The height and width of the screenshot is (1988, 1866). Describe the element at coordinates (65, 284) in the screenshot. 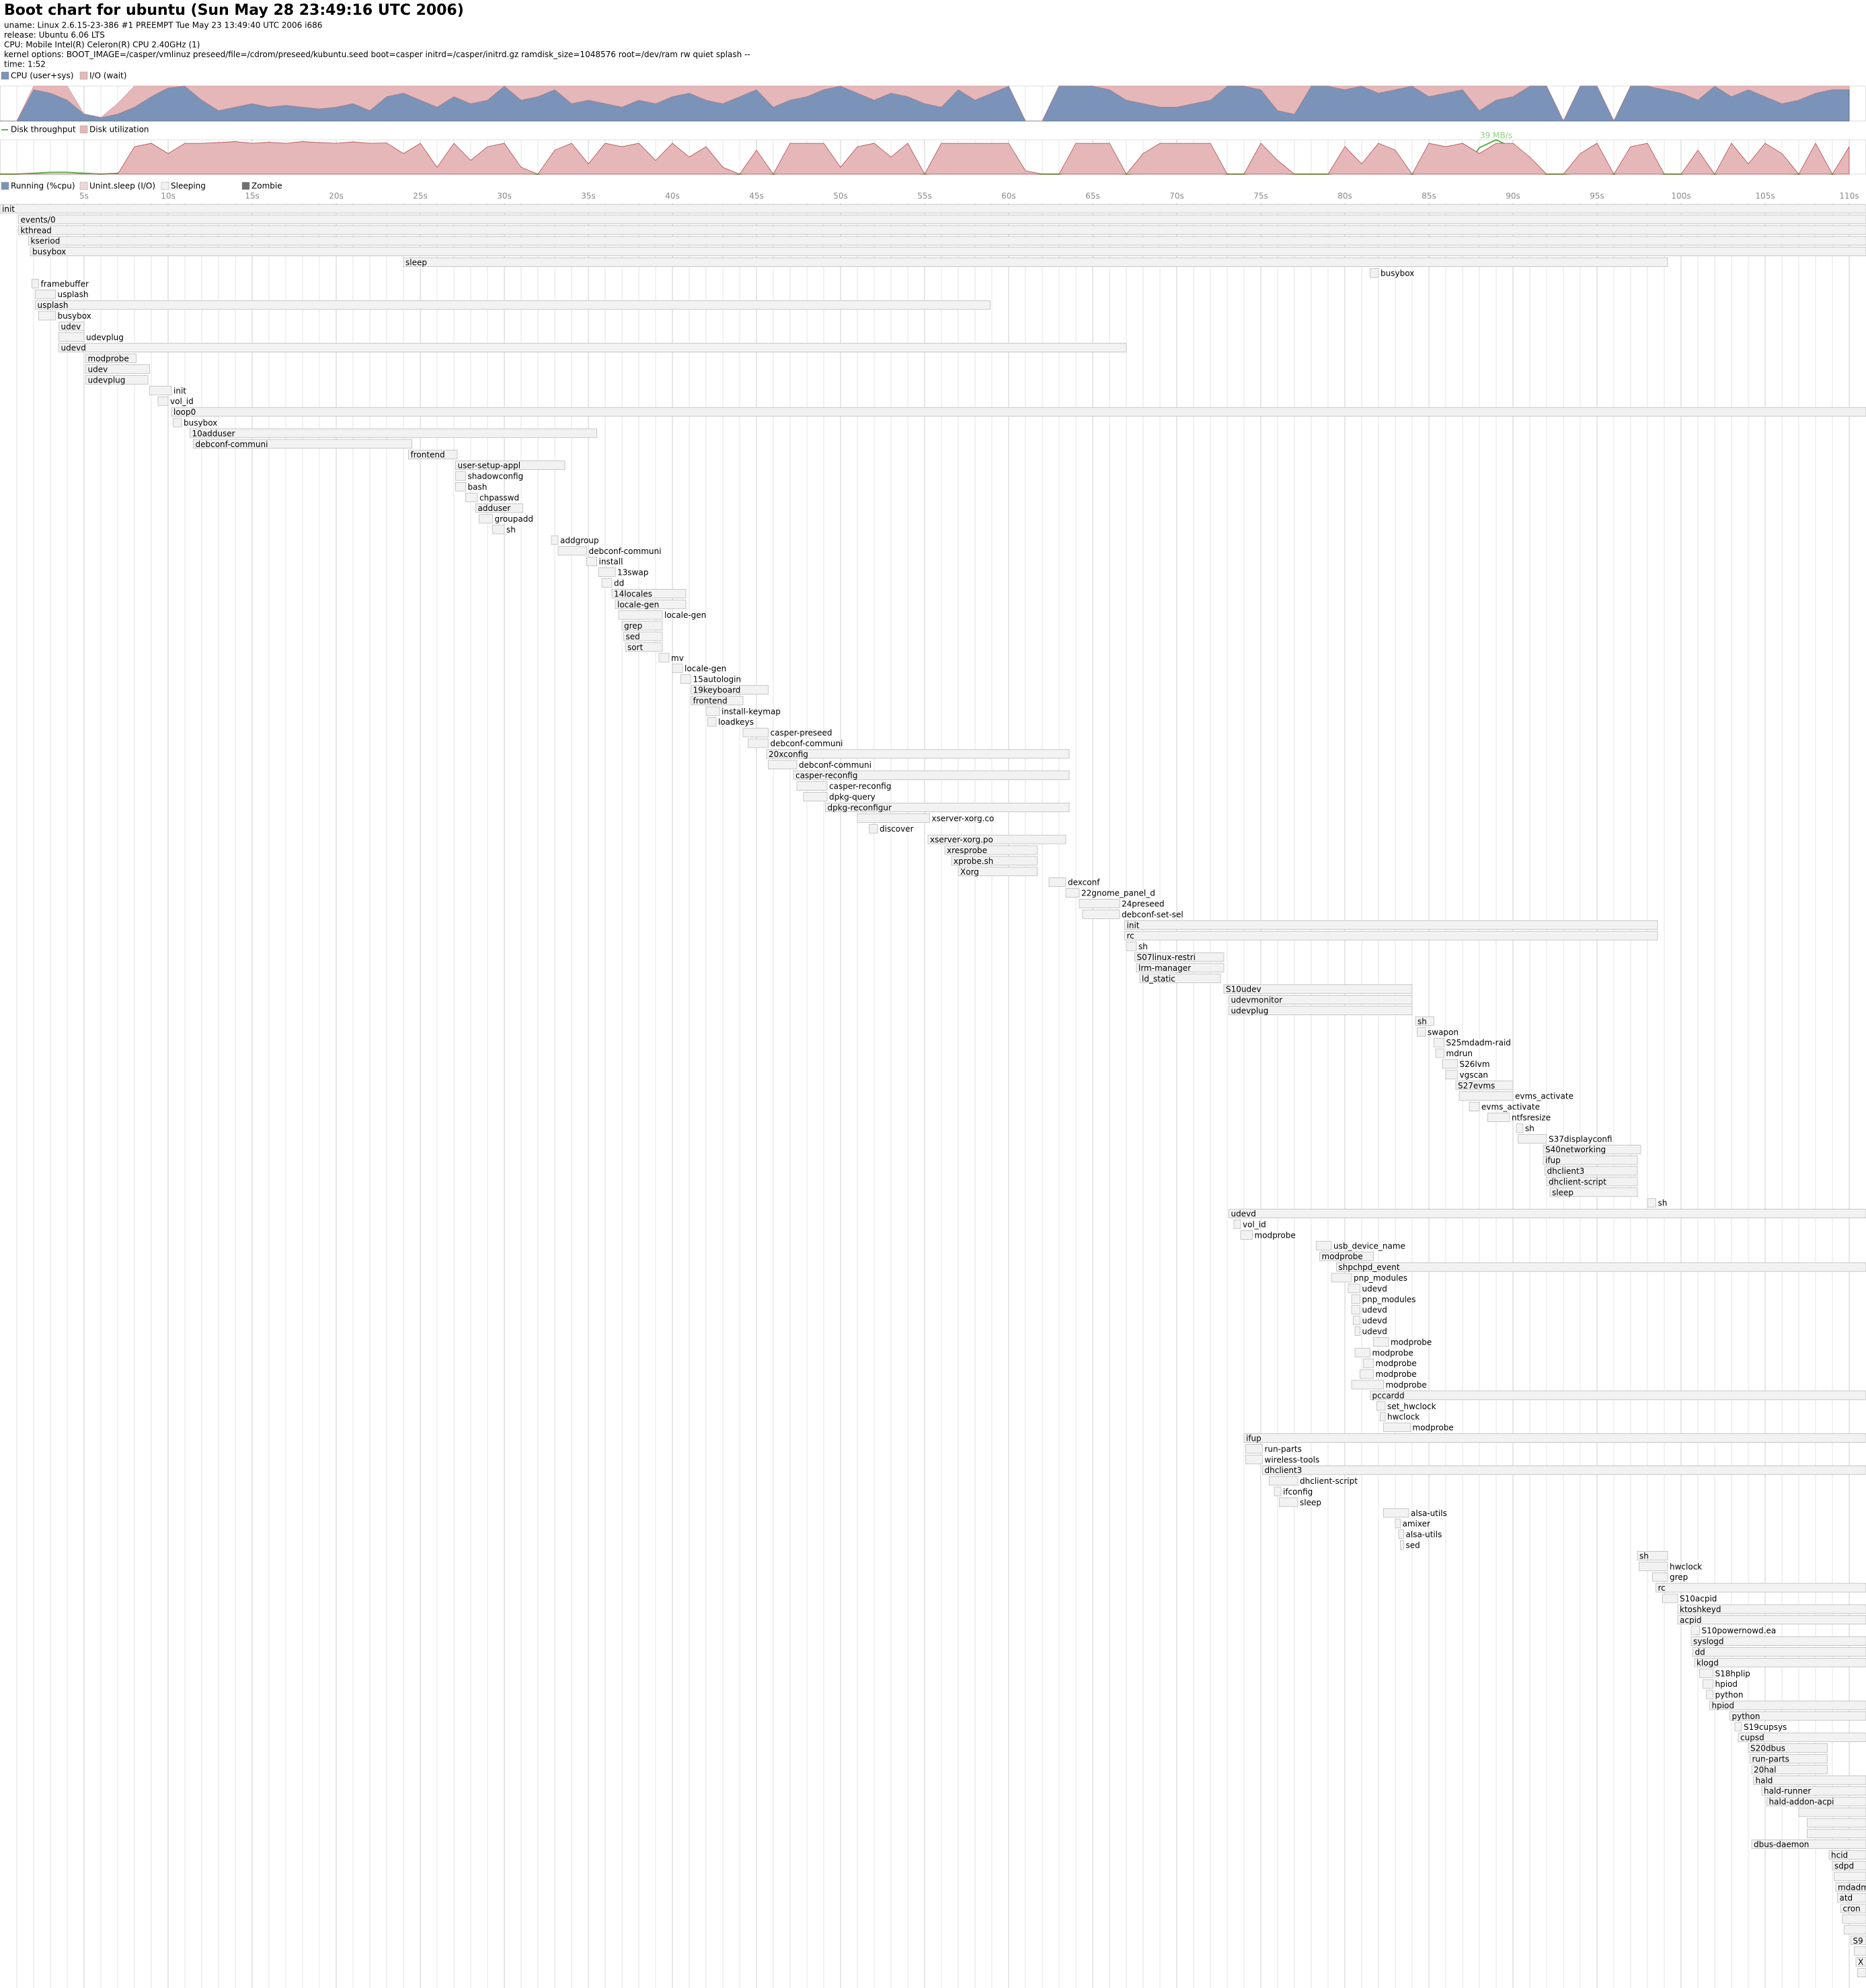

I see `process-label: framebuffer` at that location.